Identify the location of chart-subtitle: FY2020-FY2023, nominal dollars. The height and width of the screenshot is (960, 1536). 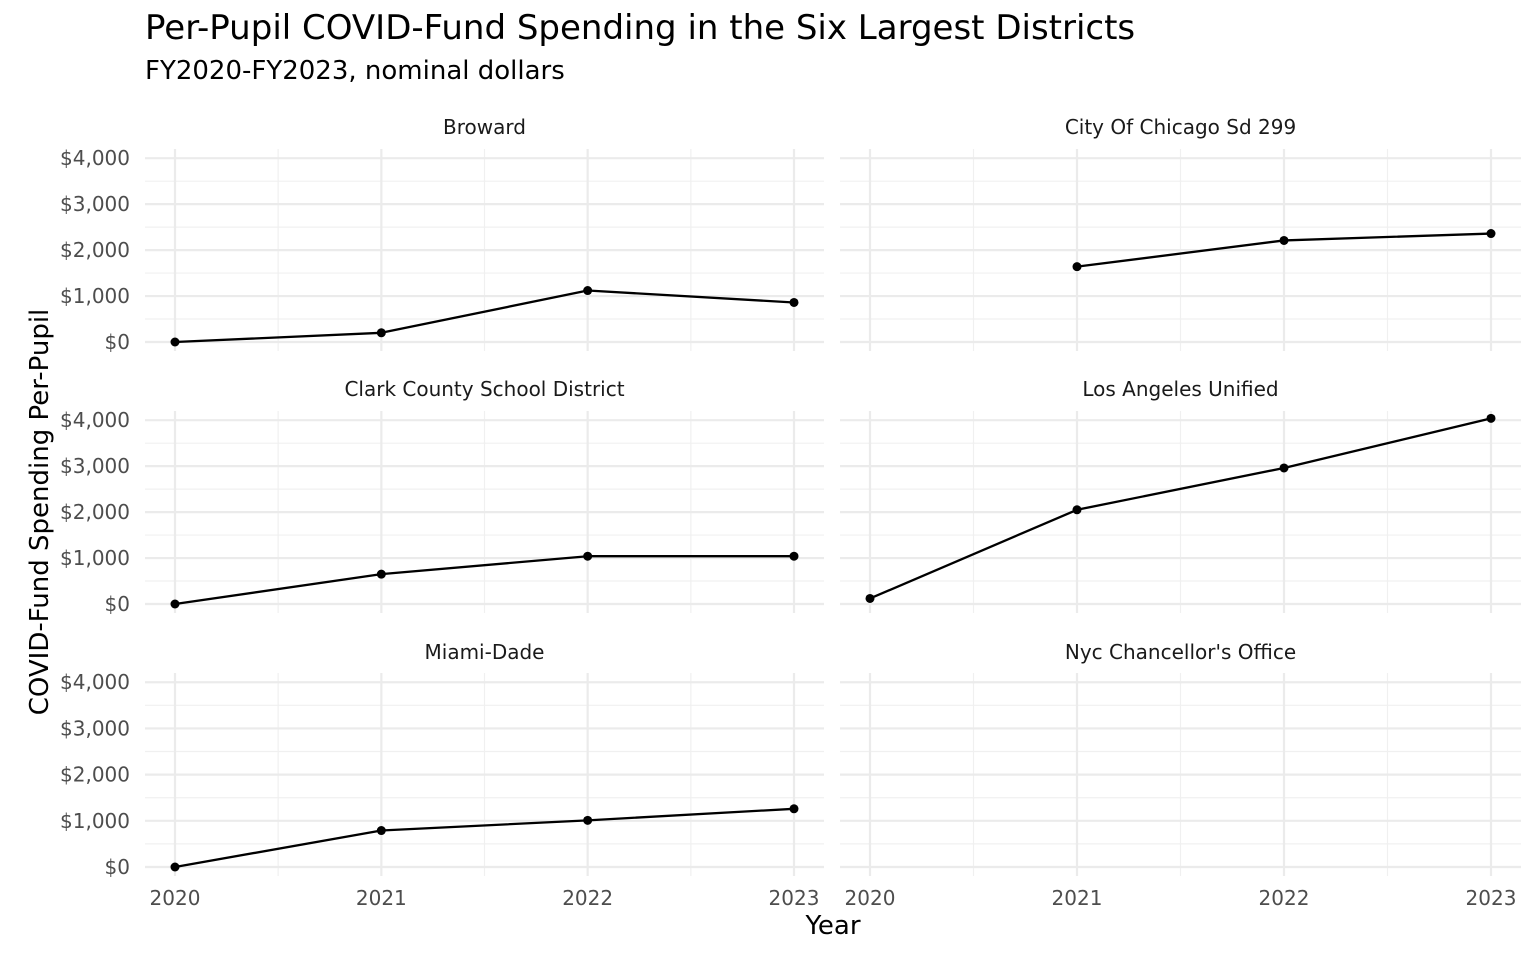
(355, 71).